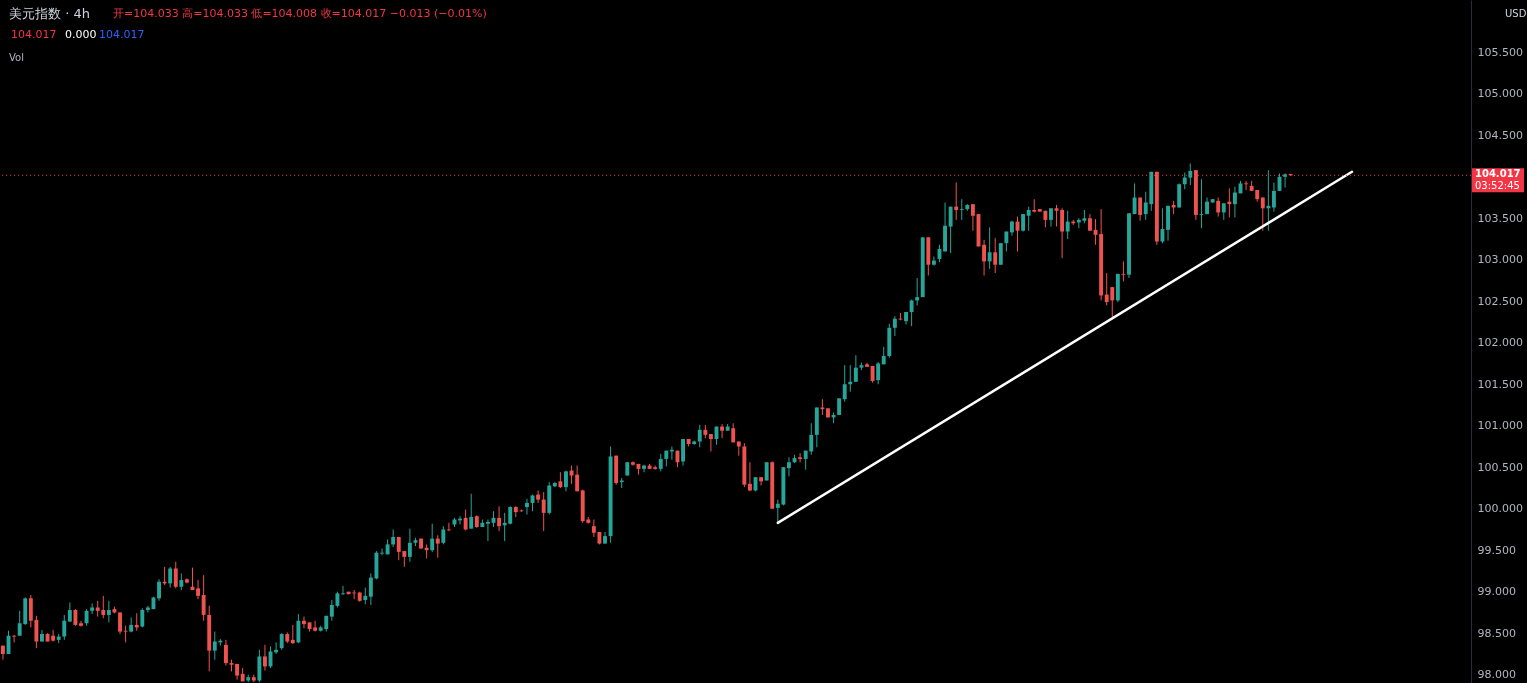  What do you see at coordinates (1500, 384) in the screenshot?
I see `y-tick-label: 101.500` at bounding box center [1500, 384].